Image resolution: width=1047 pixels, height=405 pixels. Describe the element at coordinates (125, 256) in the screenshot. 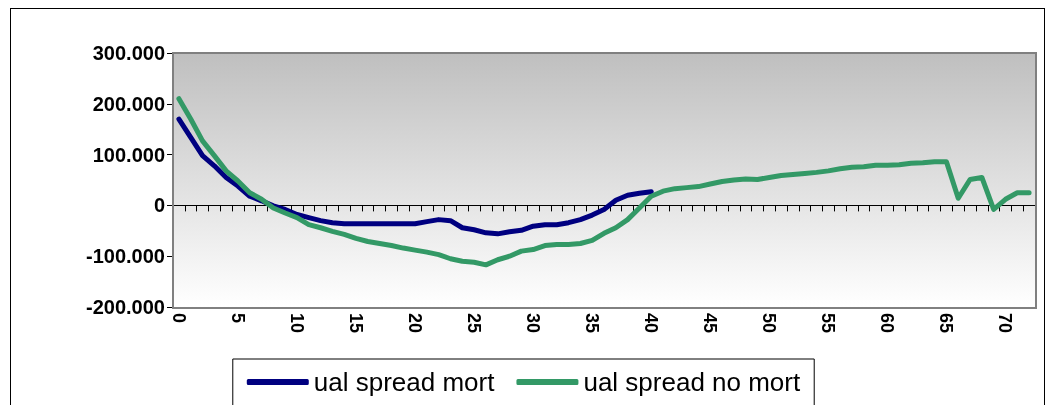

I see `y-tick-label: -100.000` at that location.